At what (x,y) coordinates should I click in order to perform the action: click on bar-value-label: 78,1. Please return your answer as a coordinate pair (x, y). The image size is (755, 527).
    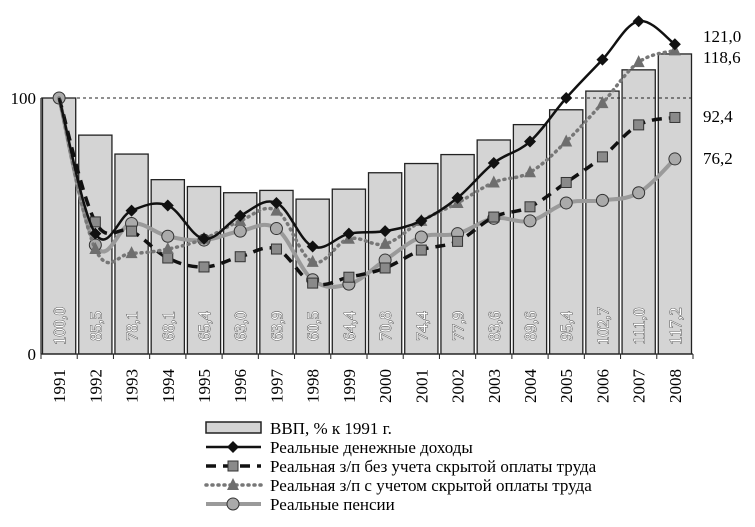
    Looking at the image, I should click on (132, 326).